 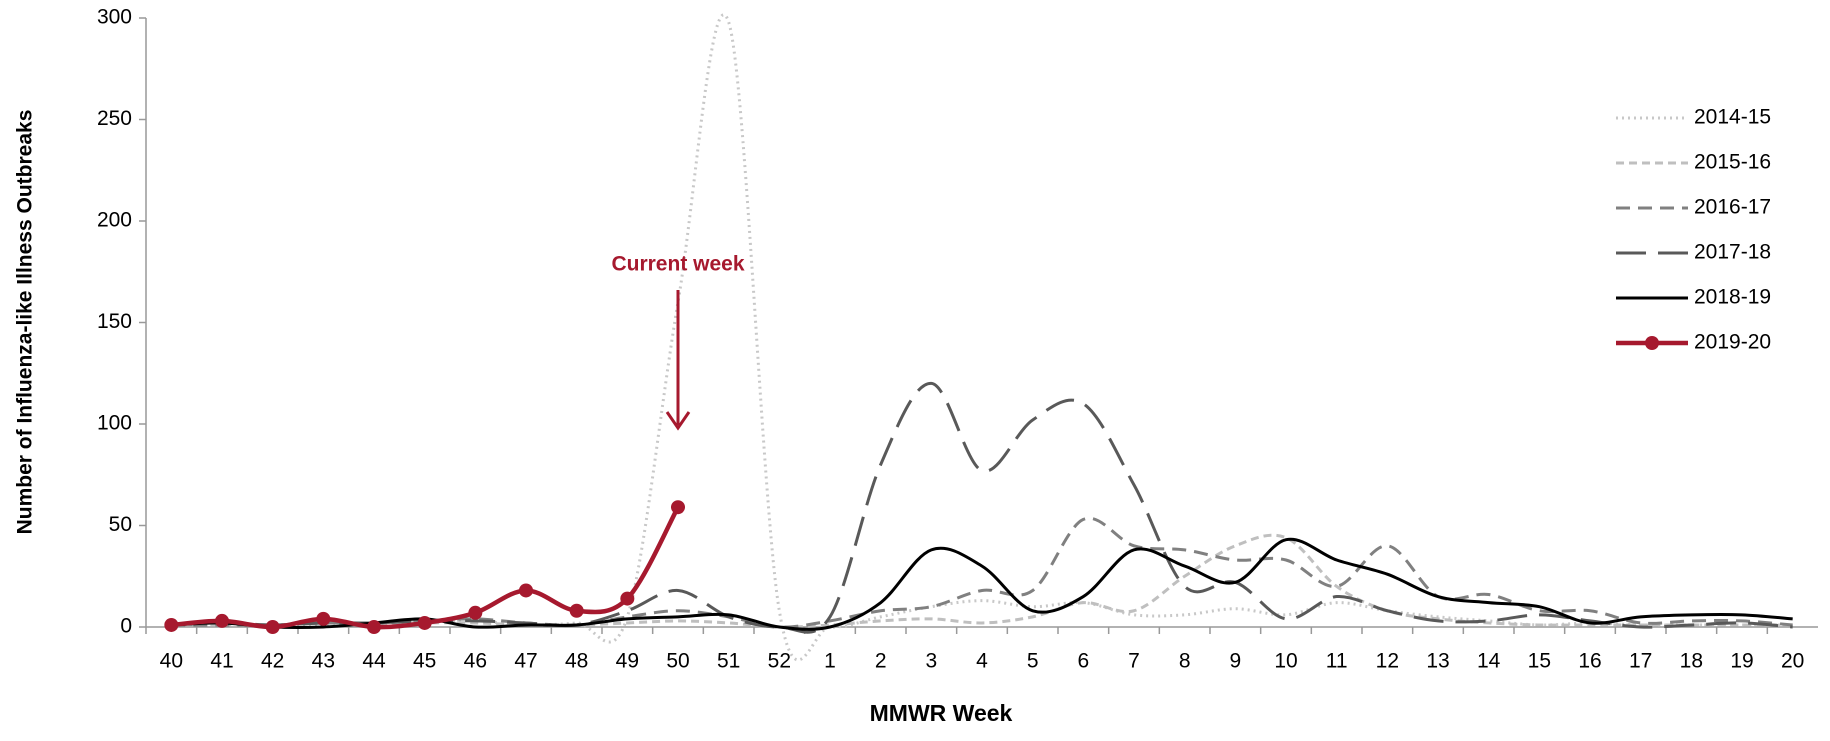 What do you see at coordinates (1640, 661) in the screenshot?
I see `x-tick-label: 17` at bounding box center [1640, 661].